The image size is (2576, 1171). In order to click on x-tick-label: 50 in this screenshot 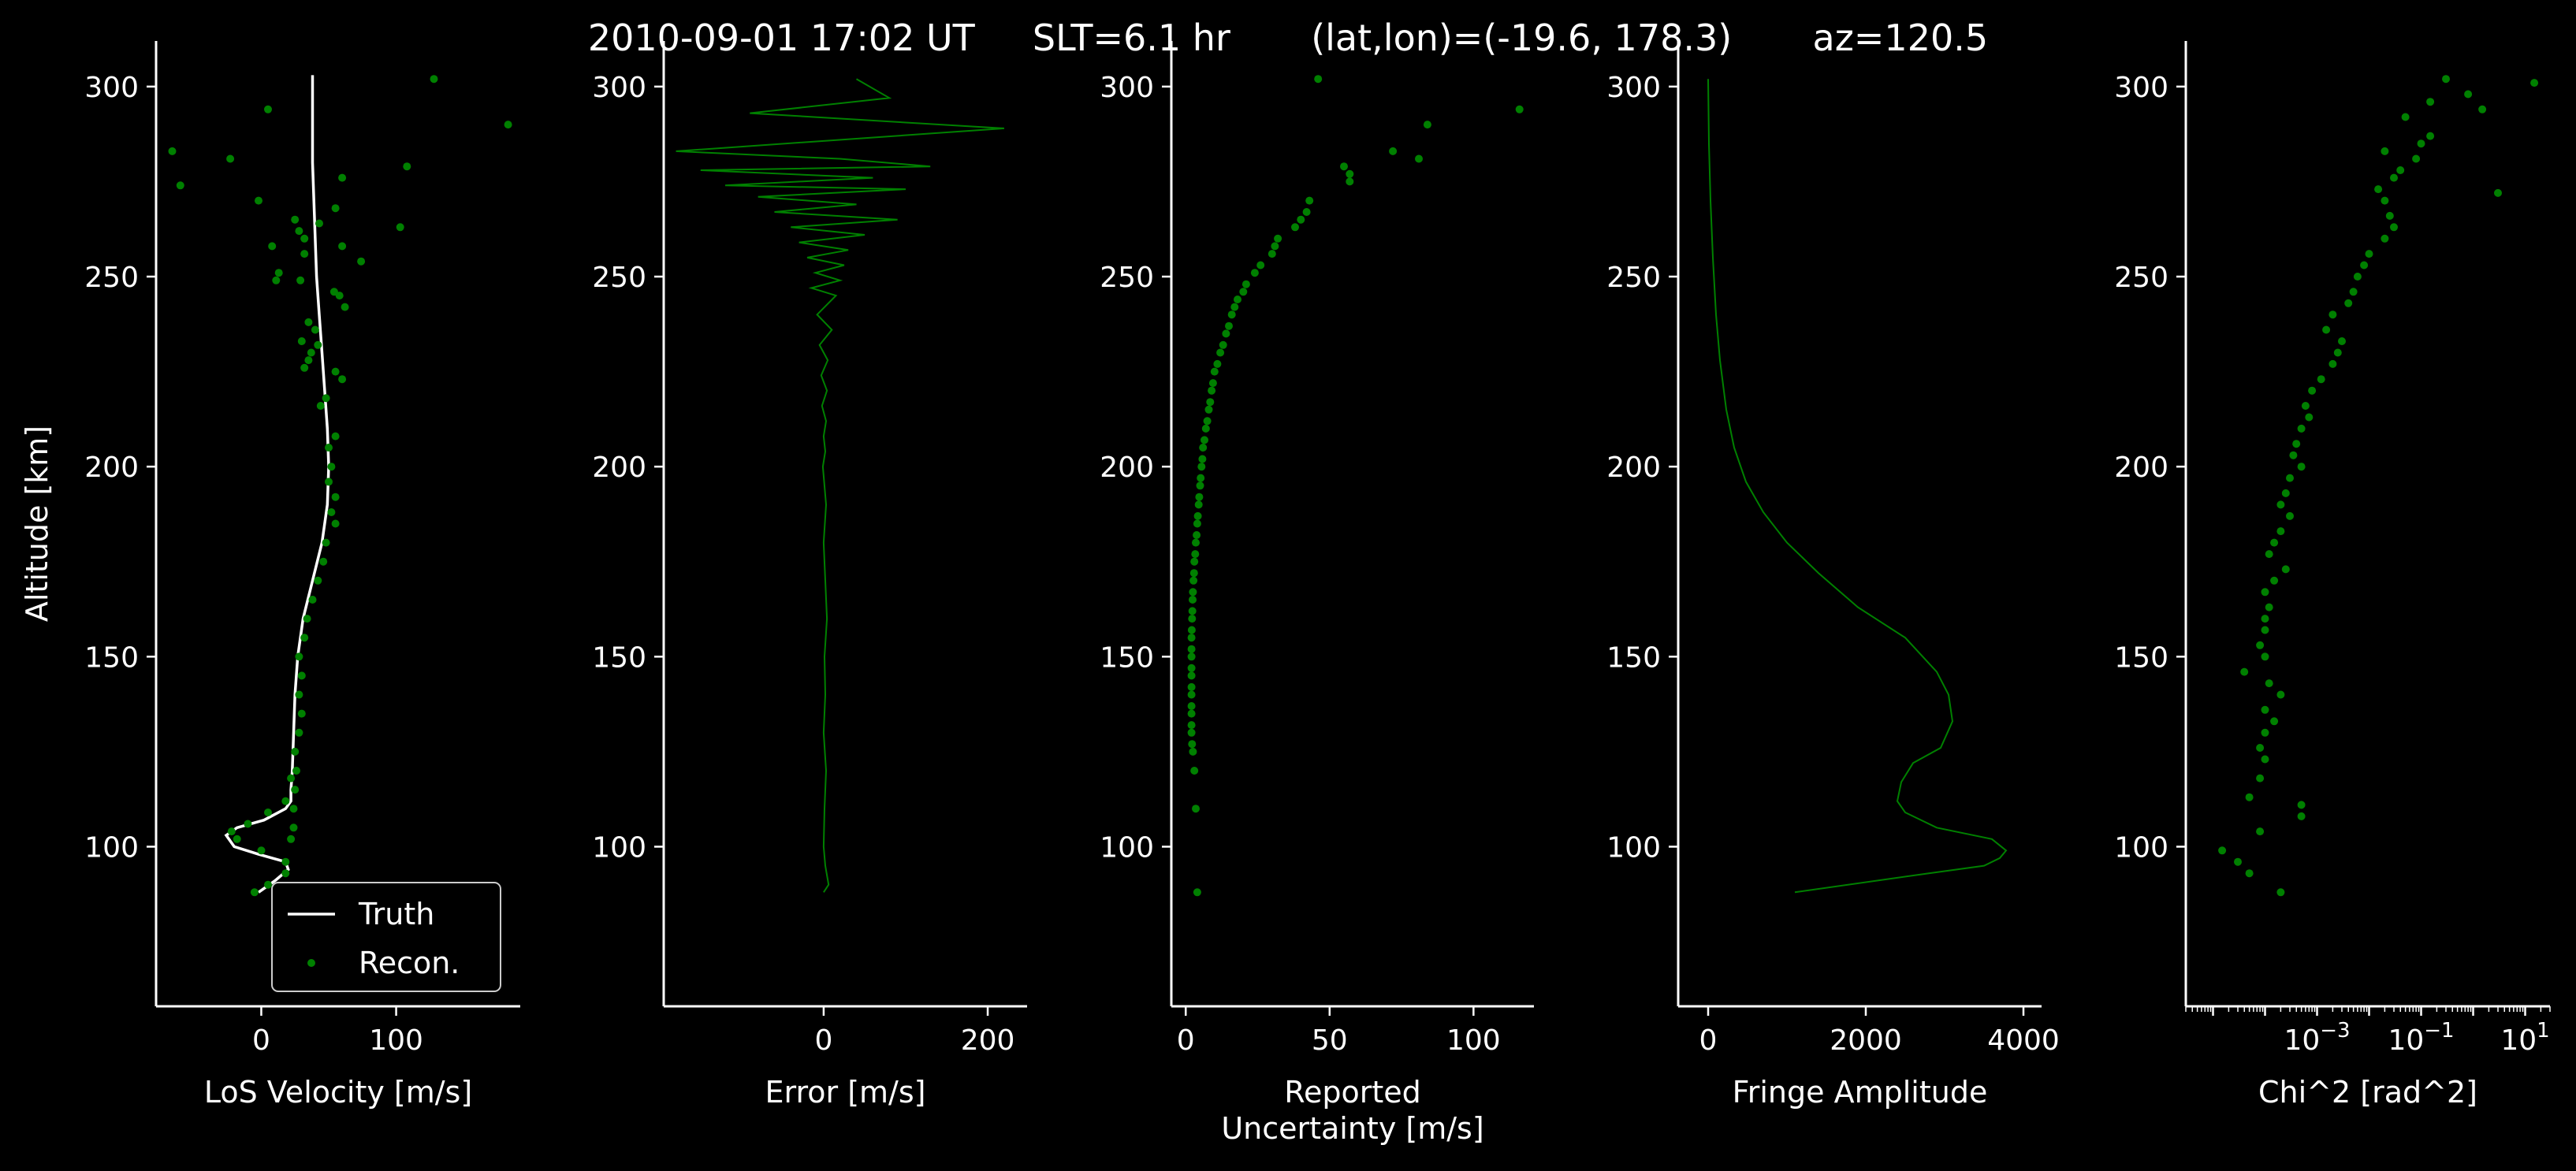, I will do `click(1330, 1040)`.